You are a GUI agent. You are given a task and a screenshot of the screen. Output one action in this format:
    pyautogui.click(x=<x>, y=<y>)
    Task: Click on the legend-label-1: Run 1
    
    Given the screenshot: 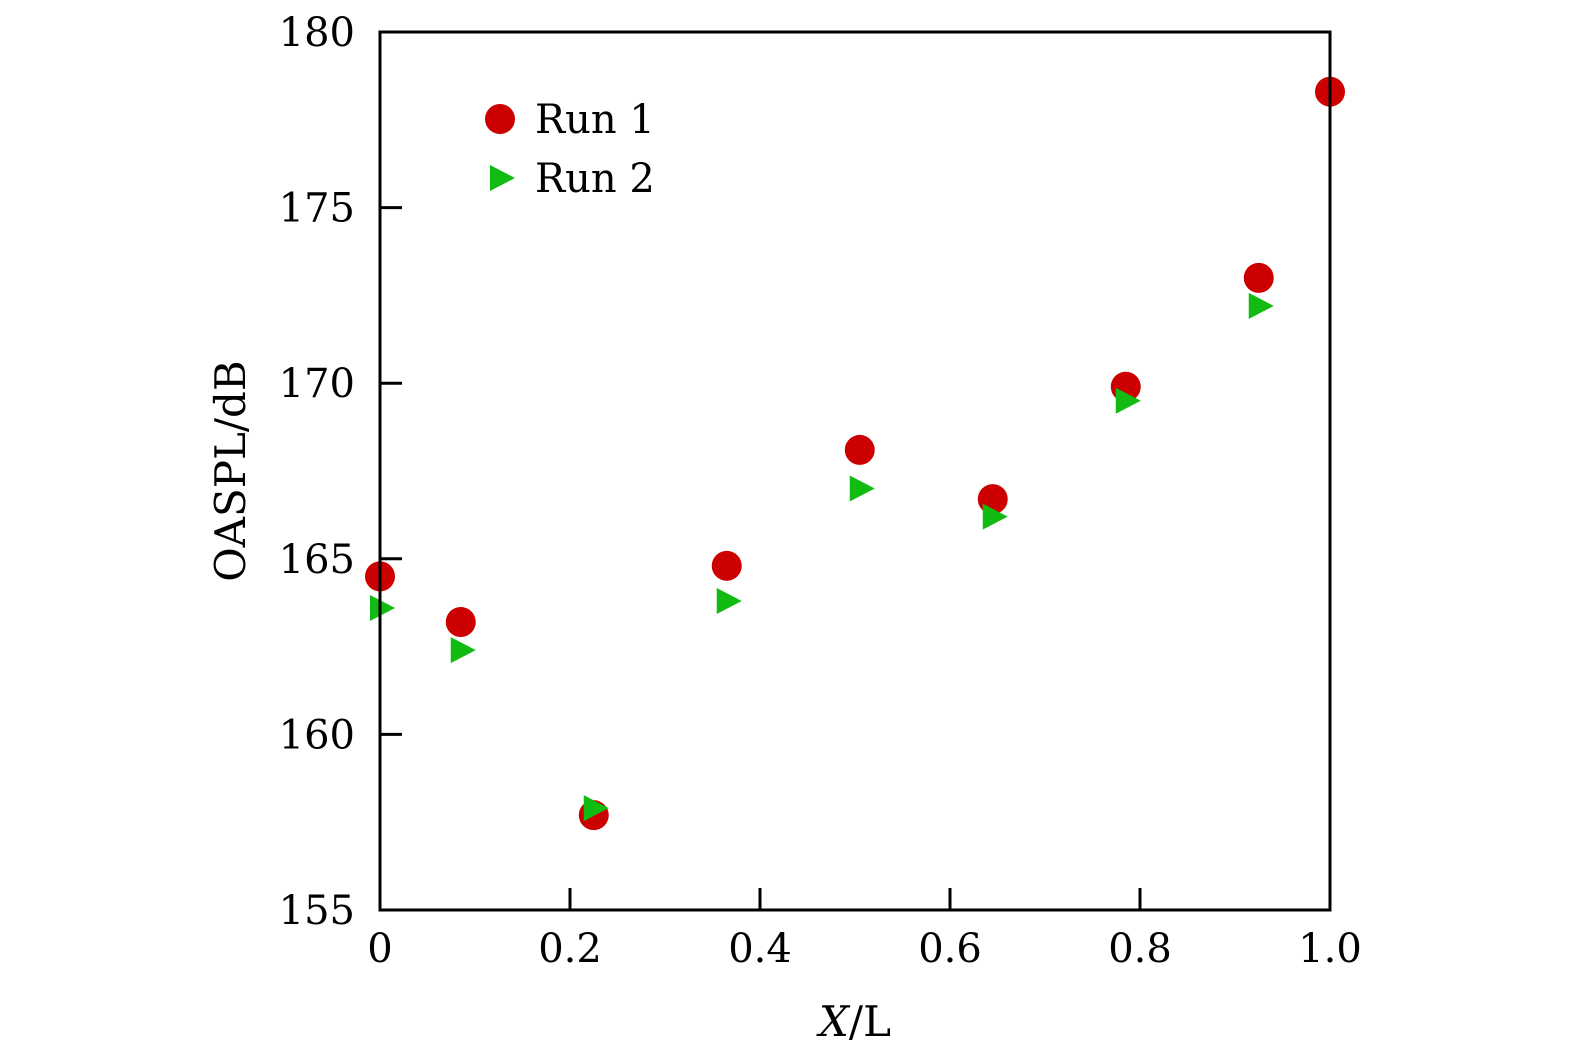 What is the action you would take?
    pyautogui.click(x=595, y=120)
    